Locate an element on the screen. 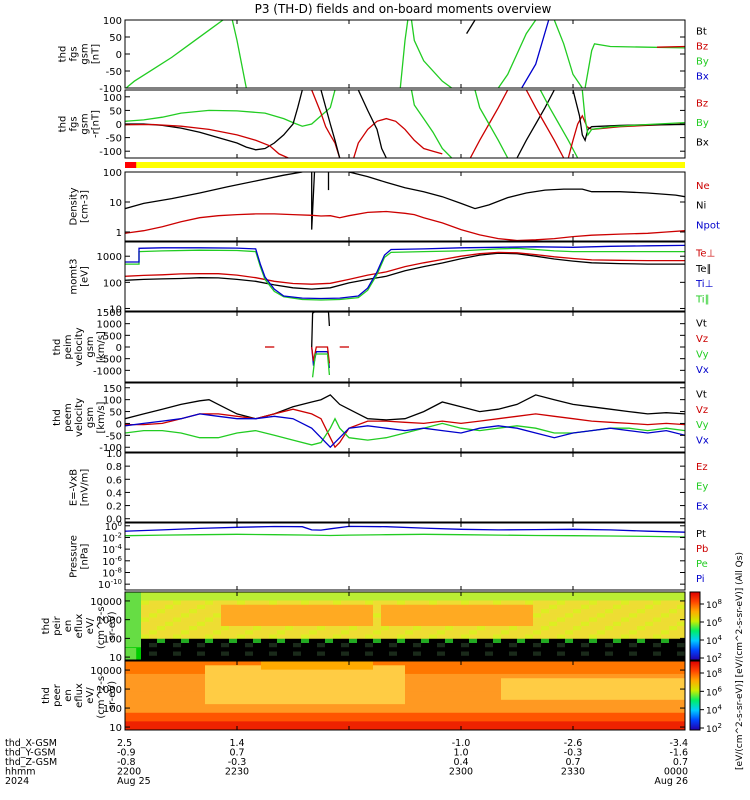 The image size is (750, 800). series-line is located at coordinates (405, 407).